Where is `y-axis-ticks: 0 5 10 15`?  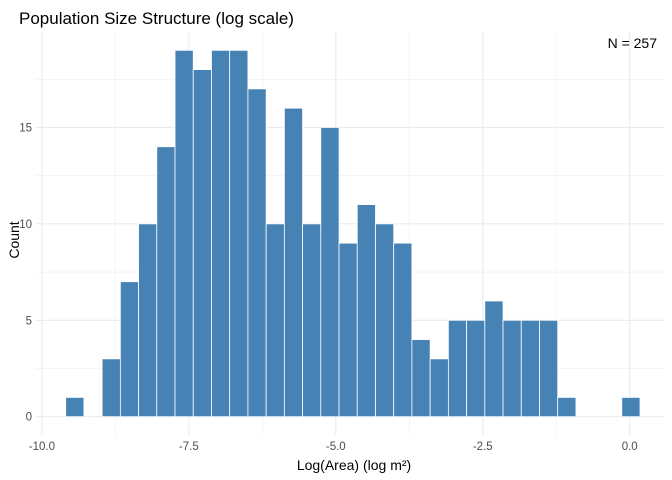
y-axis-ticks: 0 5 10 15 is located at coordinates (25, 272).